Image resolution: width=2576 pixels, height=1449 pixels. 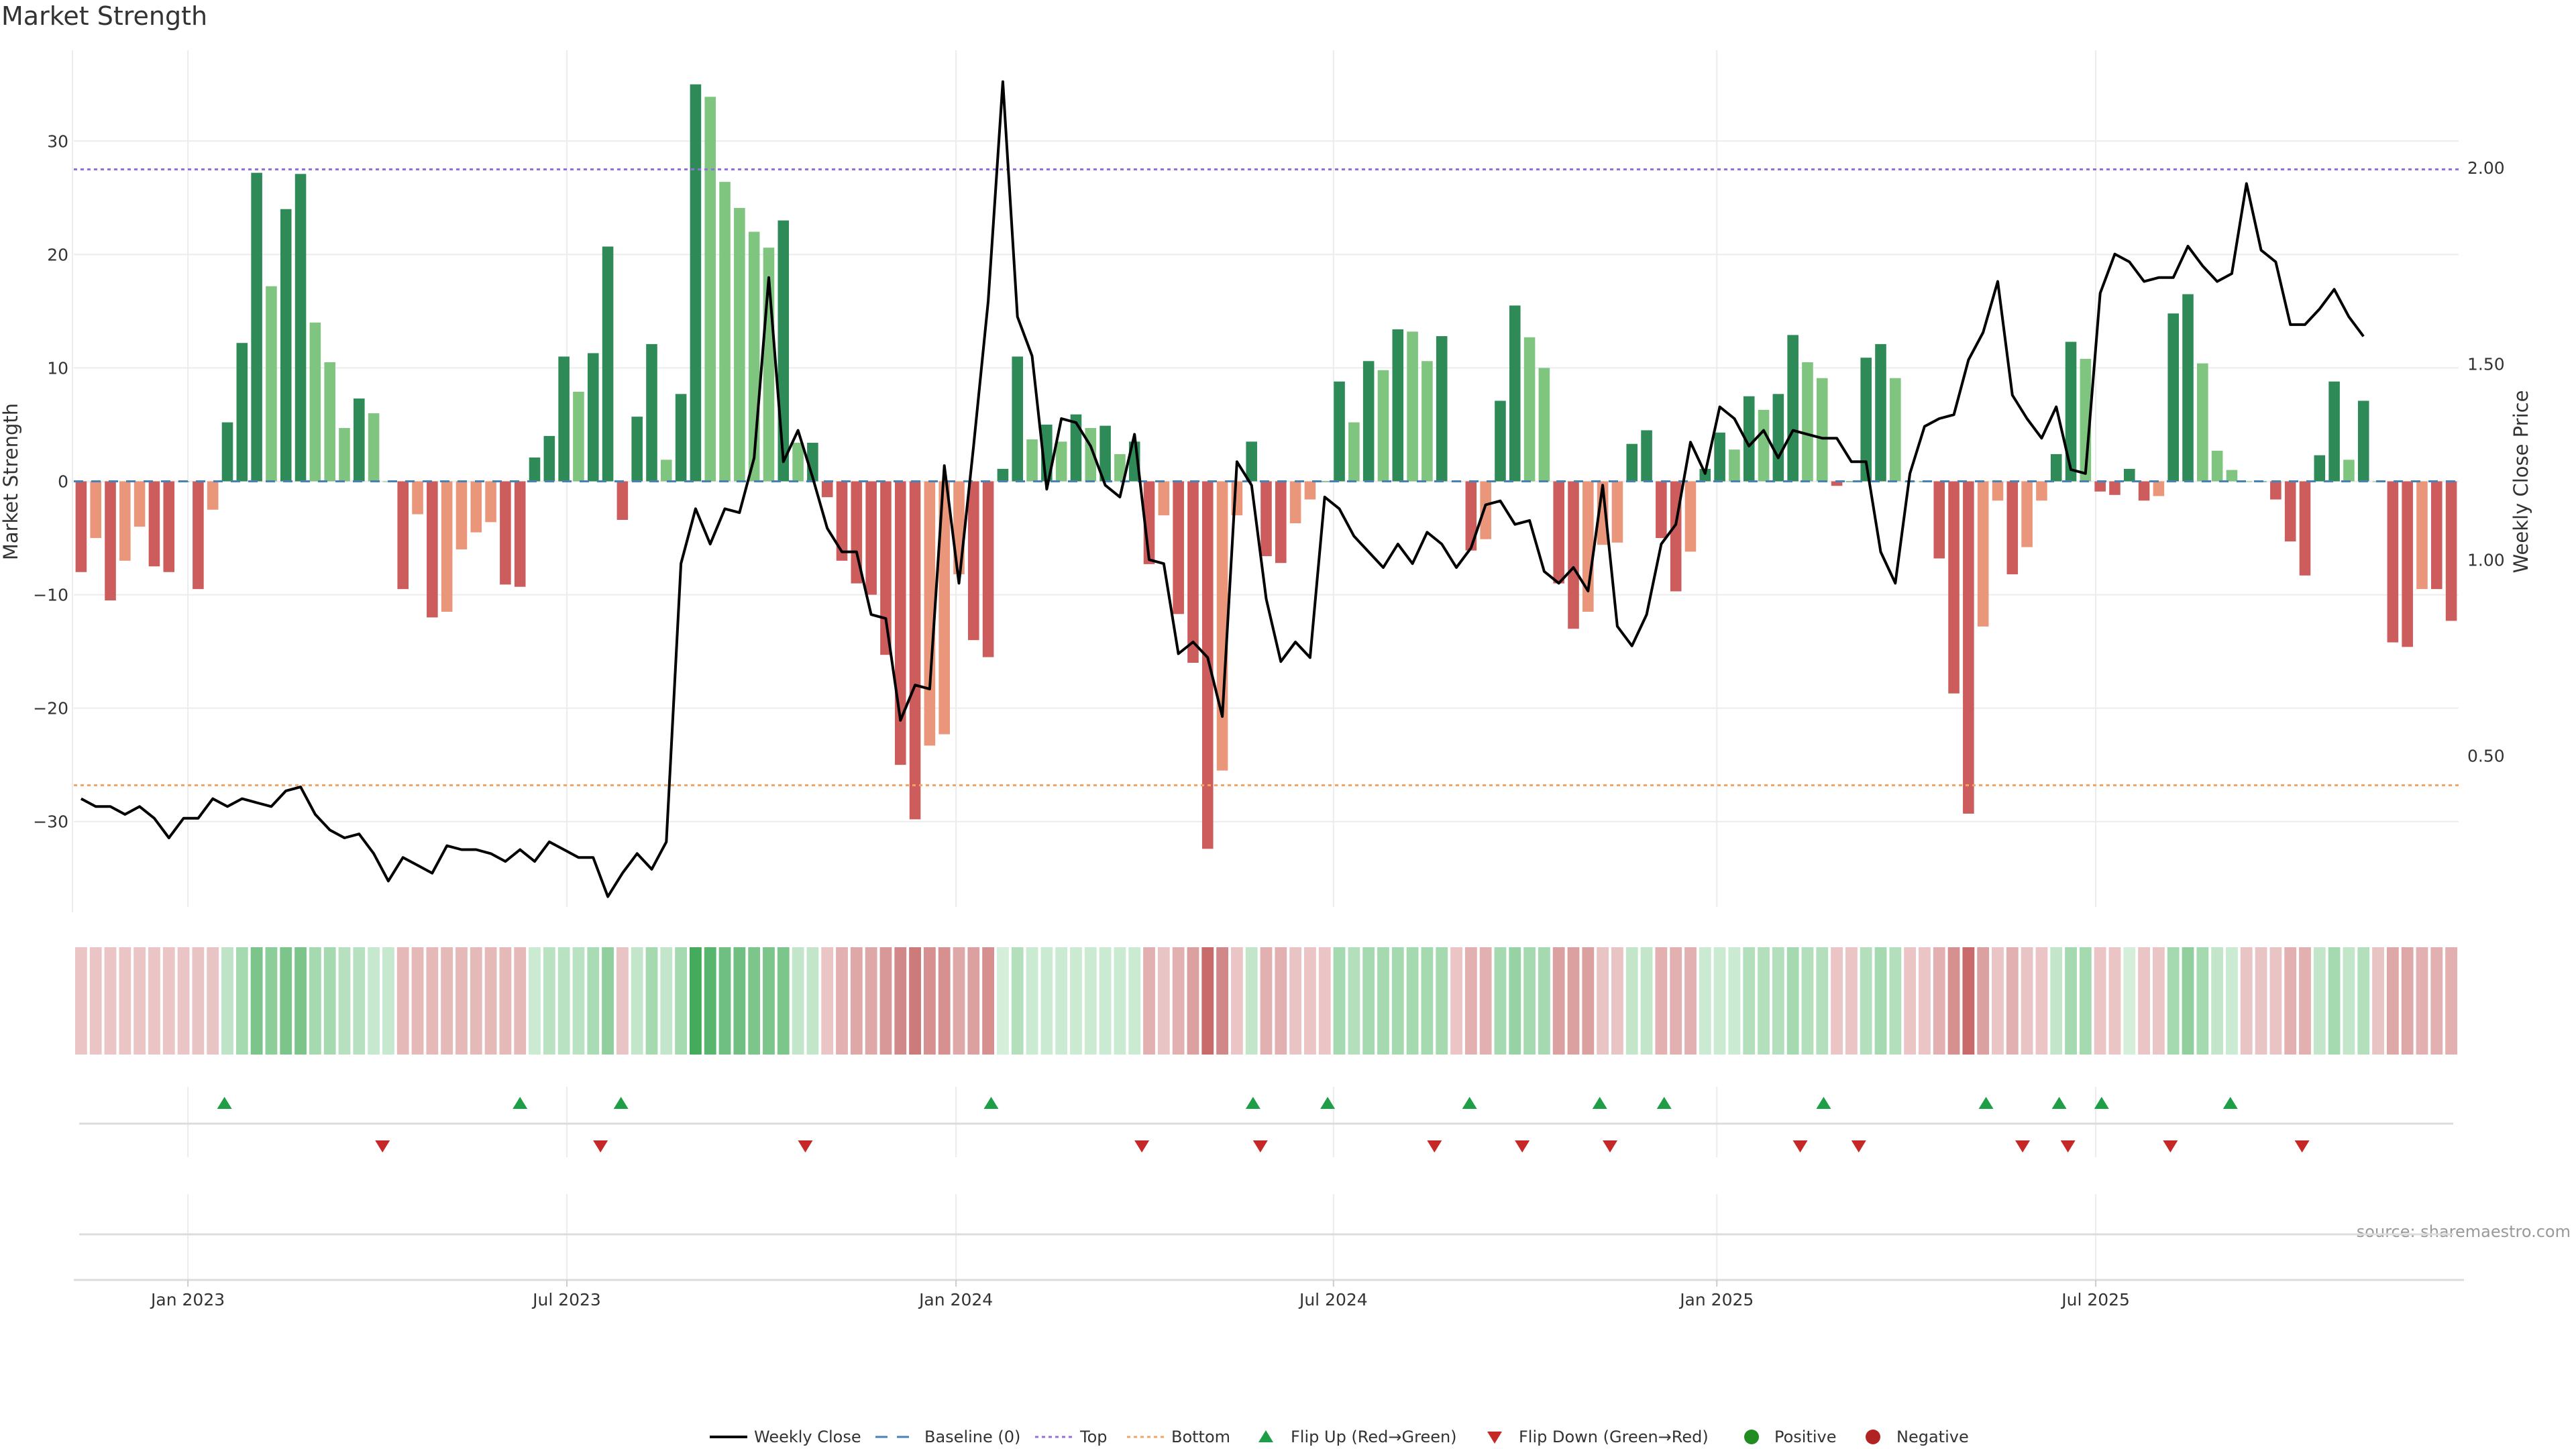 What do you see at coordinates (2486, 168) in the screenshot?
I see `y2-tick-label: 2.00` at bounding box center [2486, 168].